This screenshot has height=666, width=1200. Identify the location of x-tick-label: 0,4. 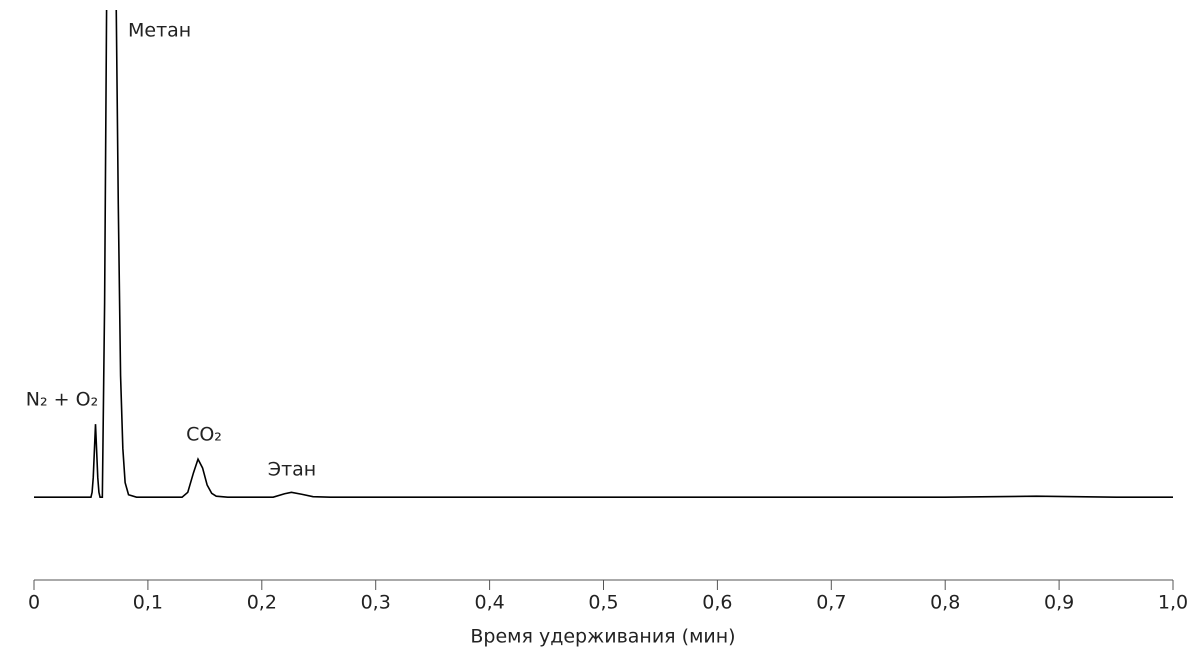
(489, 603).